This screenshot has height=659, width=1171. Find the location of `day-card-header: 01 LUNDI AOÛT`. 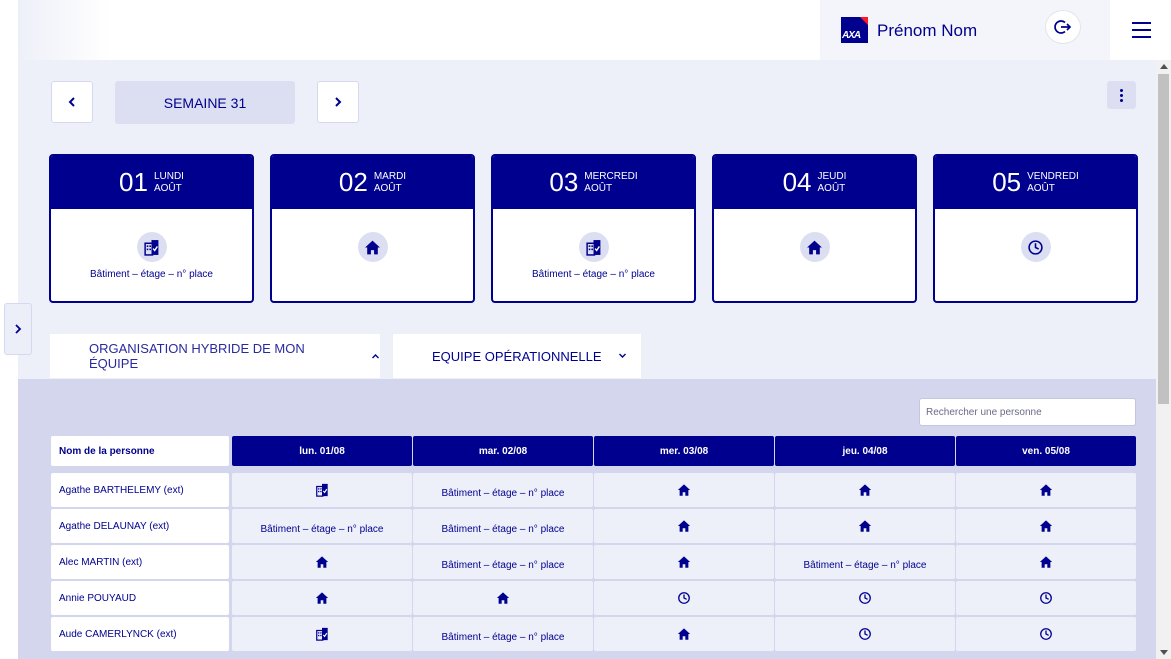

day-card-header: 01 LUNDI AOÛT is located at coordinates (151, 182).